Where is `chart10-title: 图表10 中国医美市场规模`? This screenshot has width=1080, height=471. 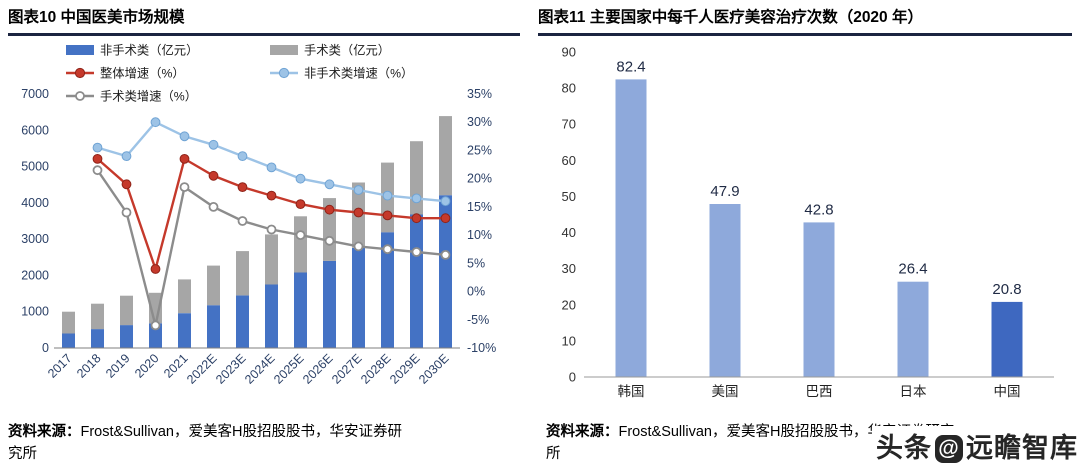 chart10-title: 图表10 中国医美市场规模 is located at coordinates (264, 20).